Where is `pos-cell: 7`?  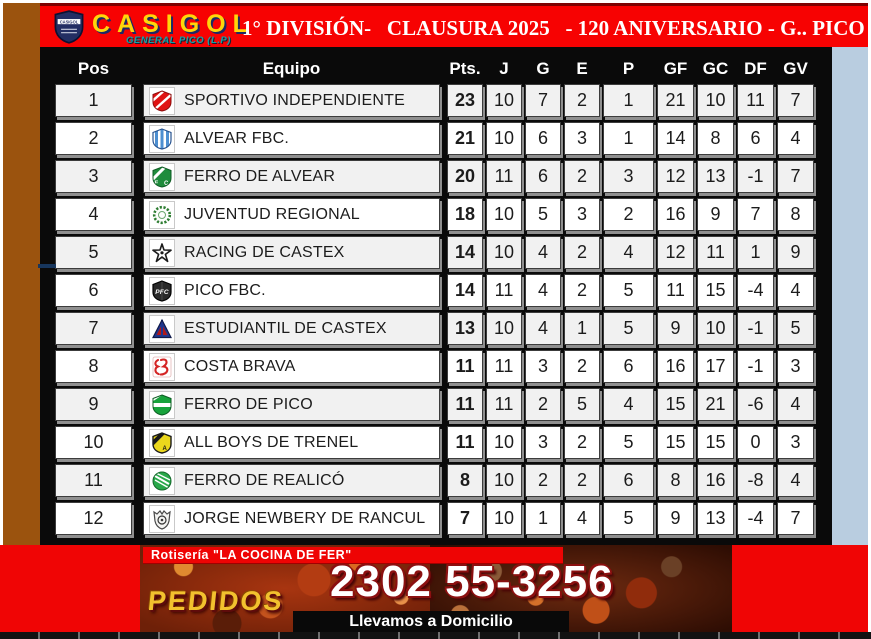 pos-cell: 7 is located at coordinates (93, 328).